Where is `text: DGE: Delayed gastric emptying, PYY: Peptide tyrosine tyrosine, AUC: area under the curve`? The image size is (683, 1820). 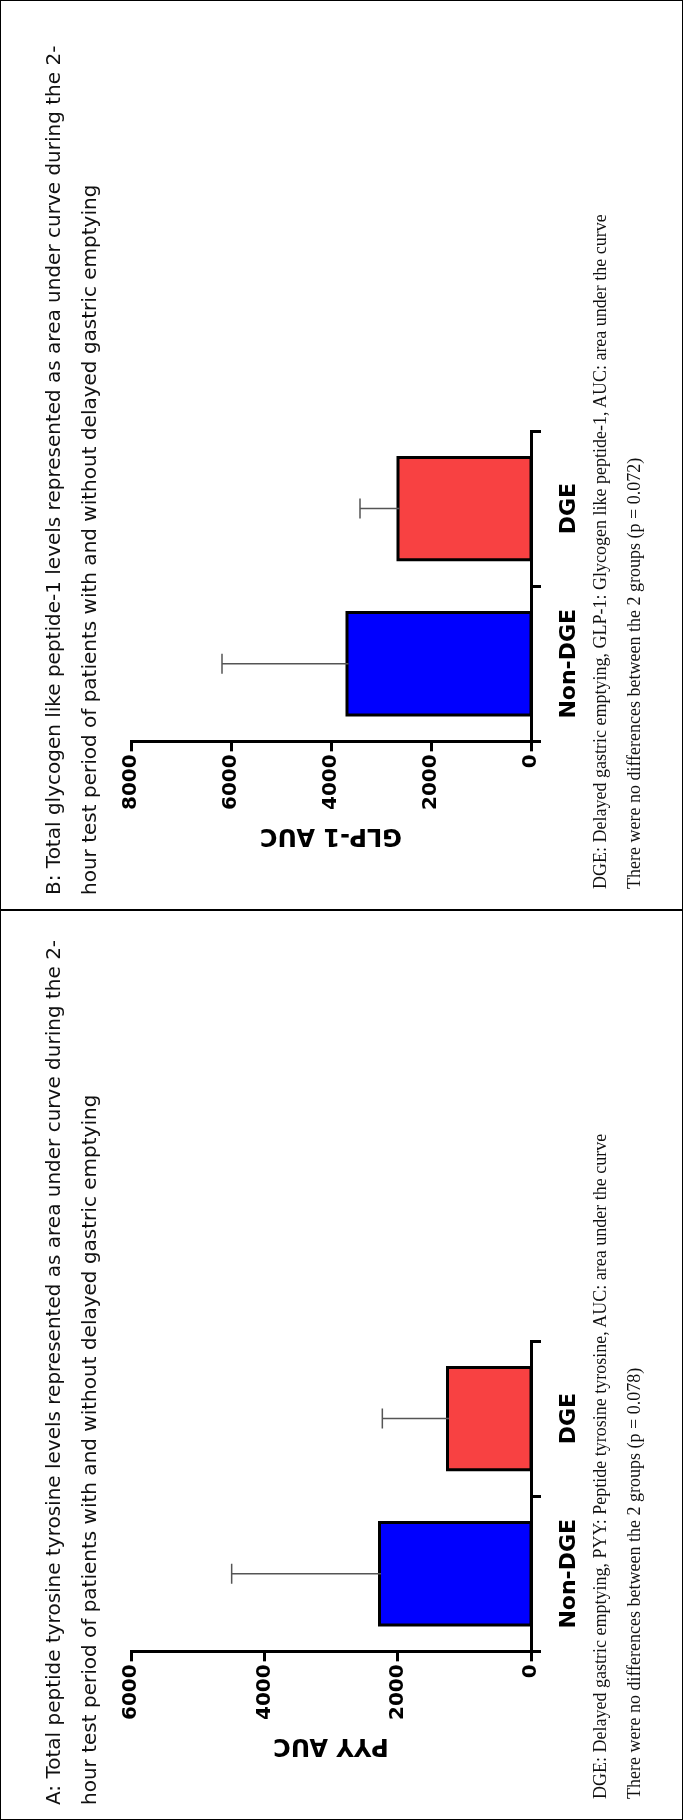
text: DGE: Delayed gastric emptying, PYY: Peptide tyrosine tyrosine, AUC: area under the curve is located at coordinates (600, 1465).